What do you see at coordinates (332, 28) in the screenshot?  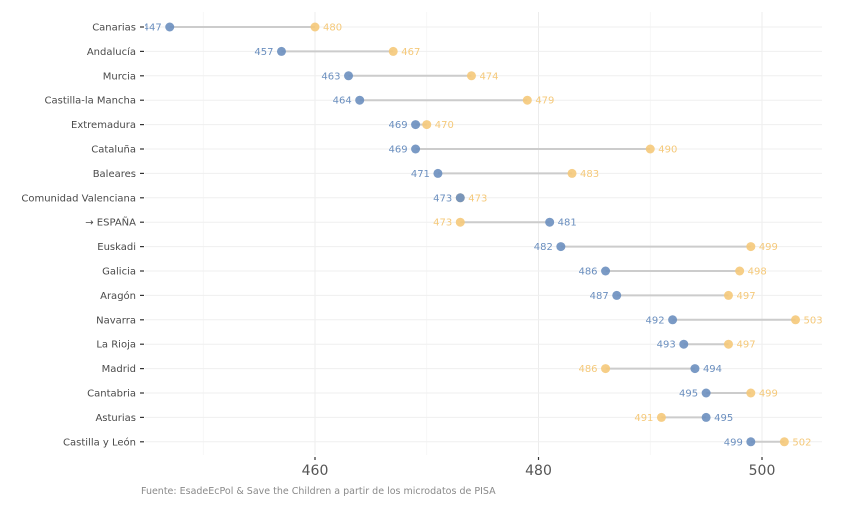 I see `value-label-orange: 480` at bounding box center [332, 28].